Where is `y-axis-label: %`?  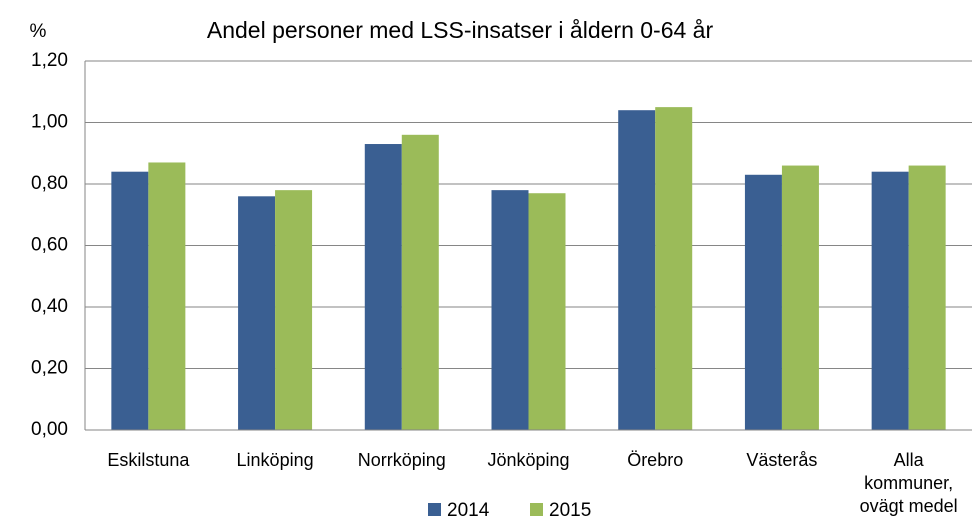 y-axis-label: % is located at coordinates (38, 31).